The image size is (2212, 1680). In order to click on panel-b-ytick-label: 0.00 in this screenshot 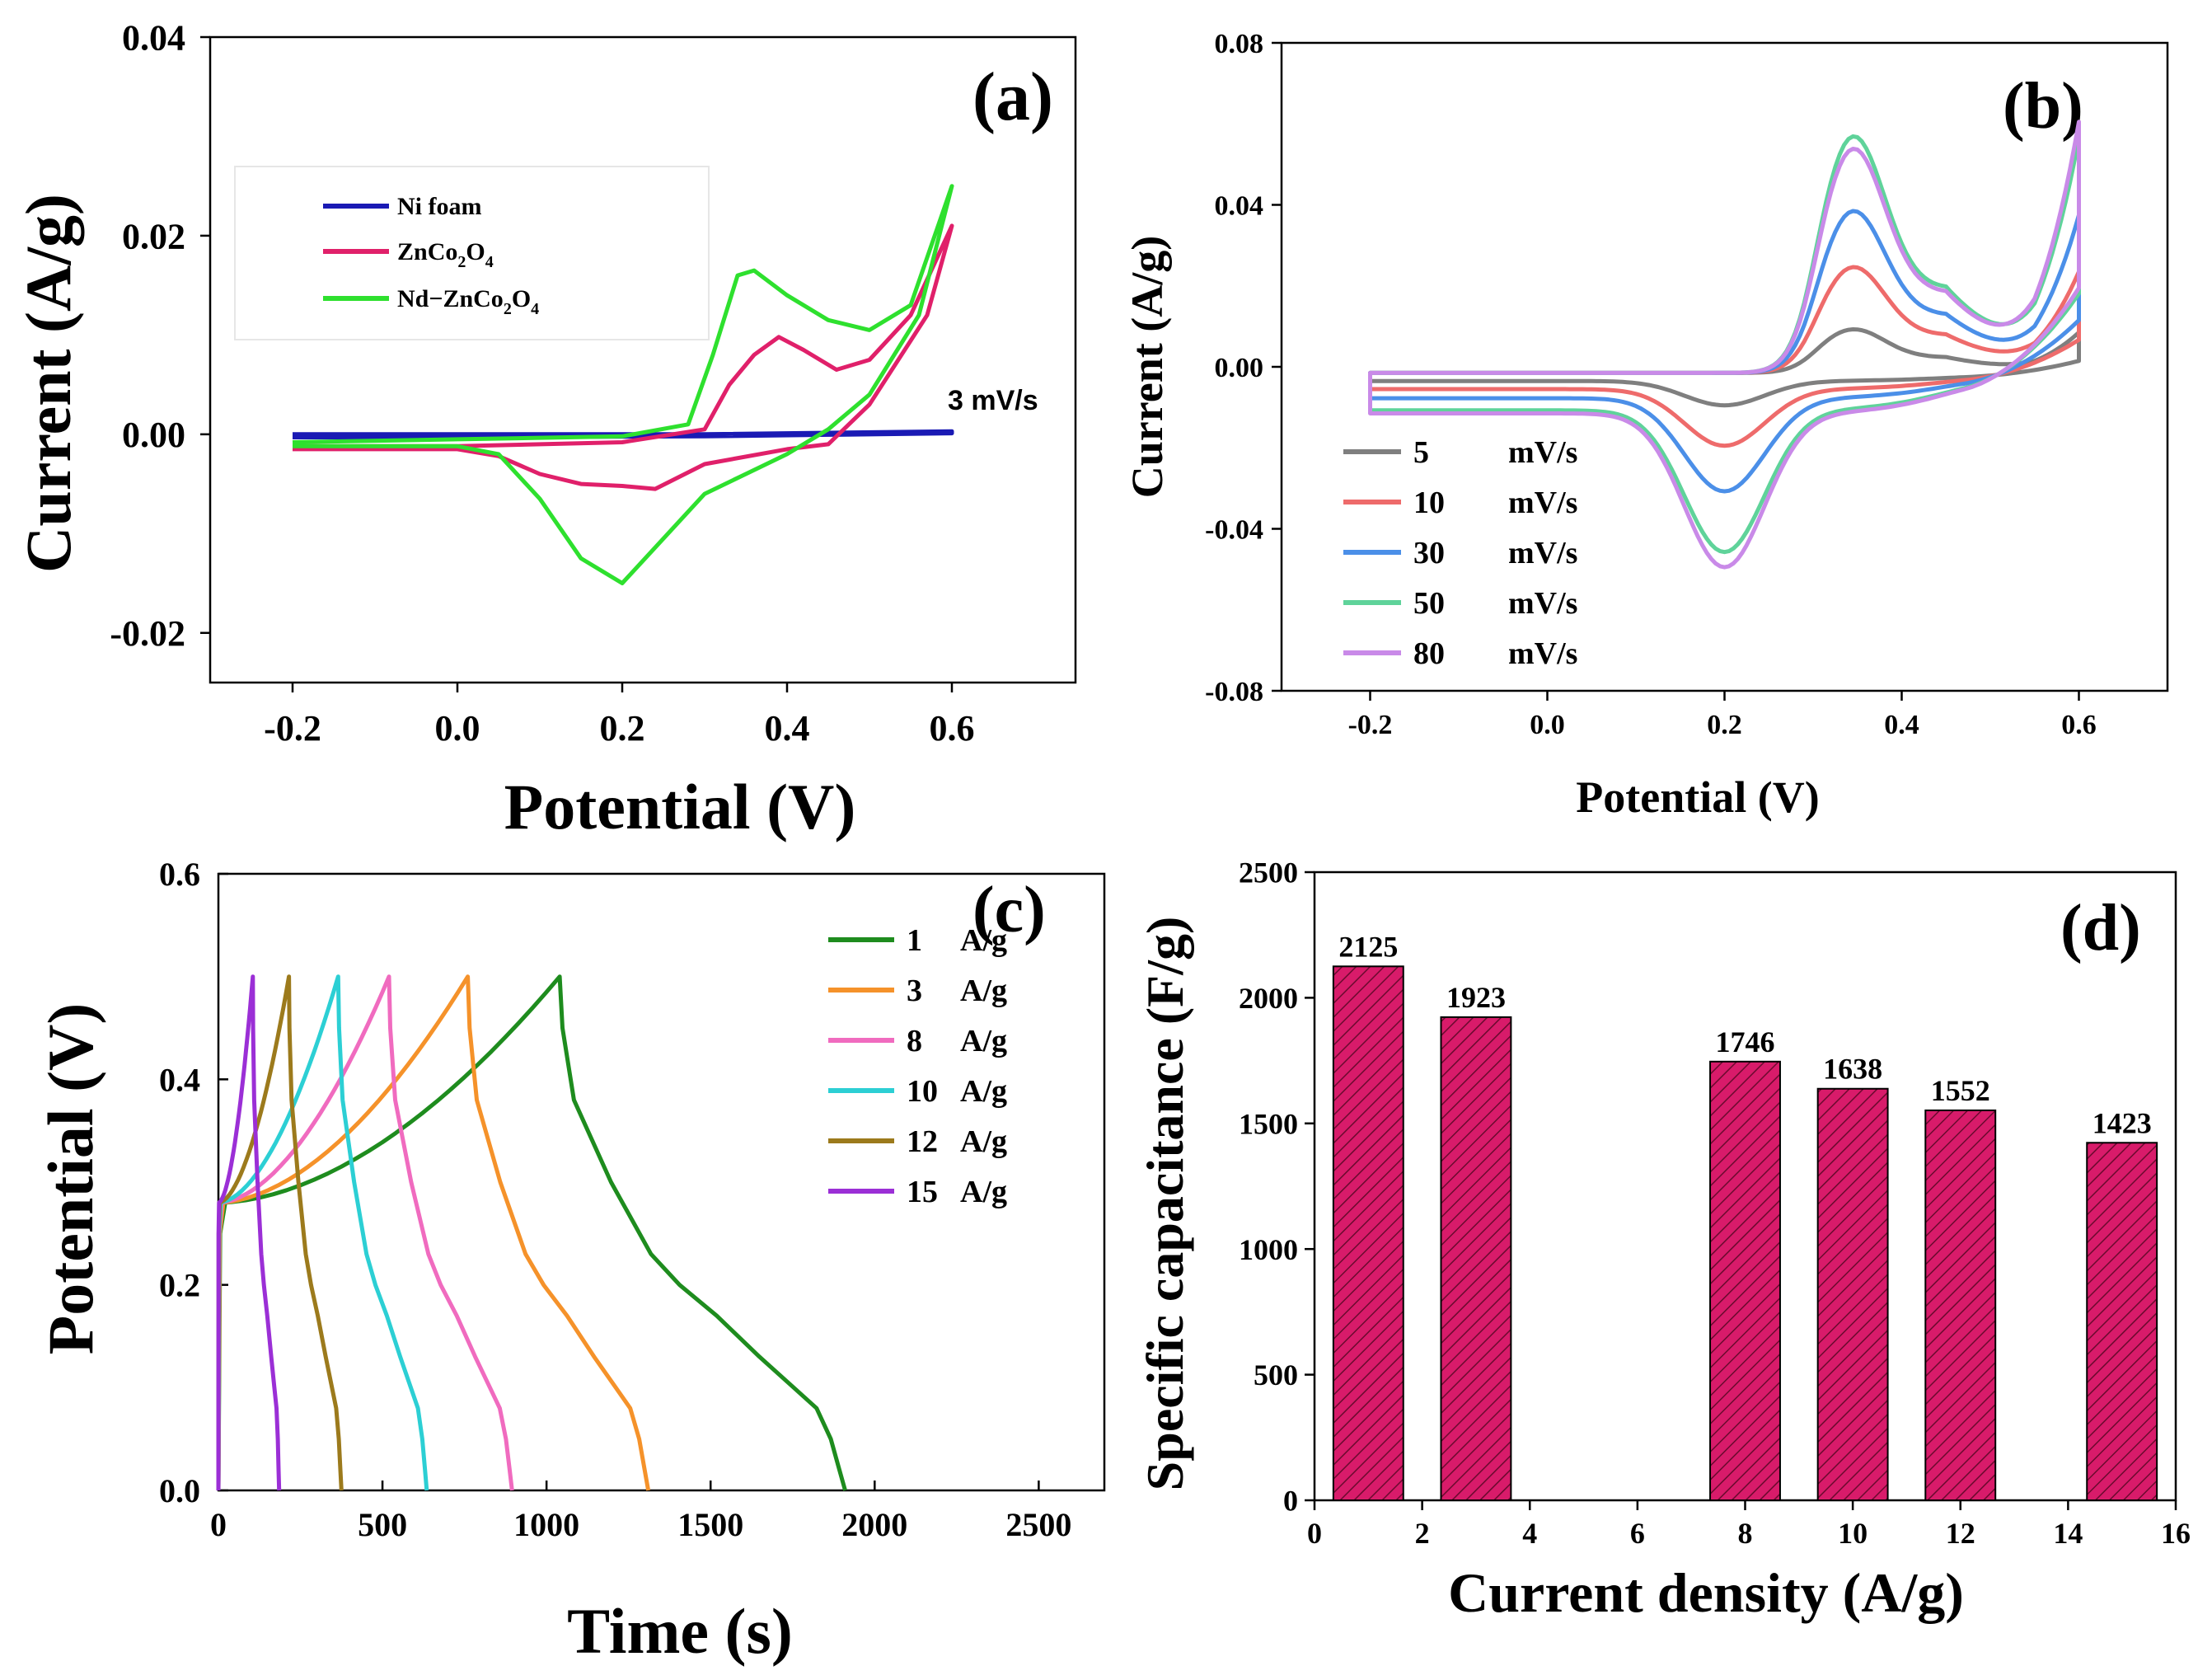, I will do `click(1239, 368)`.